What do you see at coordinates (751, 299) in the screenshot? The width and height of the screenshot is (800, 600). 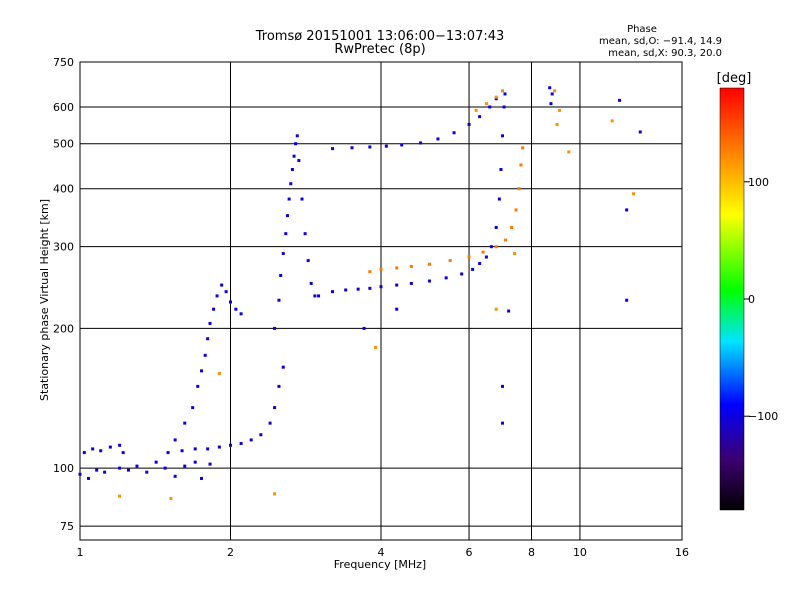 I see `colorbar-tick-label: 0` at bounding box center [751, 299].